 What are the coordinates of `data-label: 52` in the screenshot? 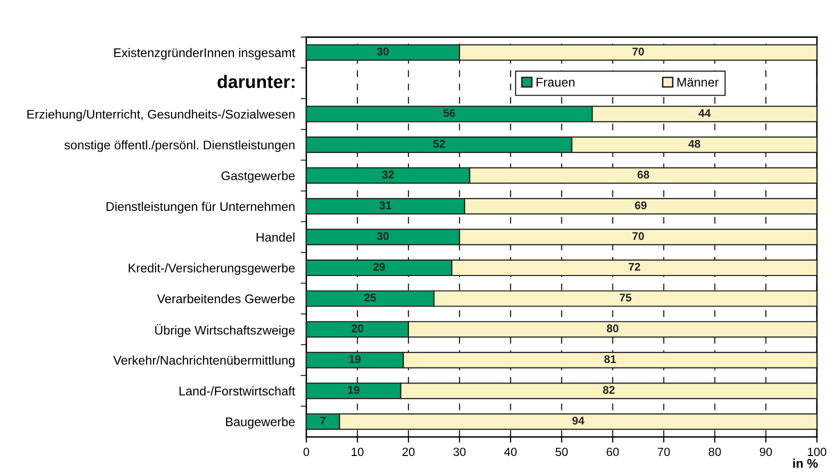 It's located at (439, 144).